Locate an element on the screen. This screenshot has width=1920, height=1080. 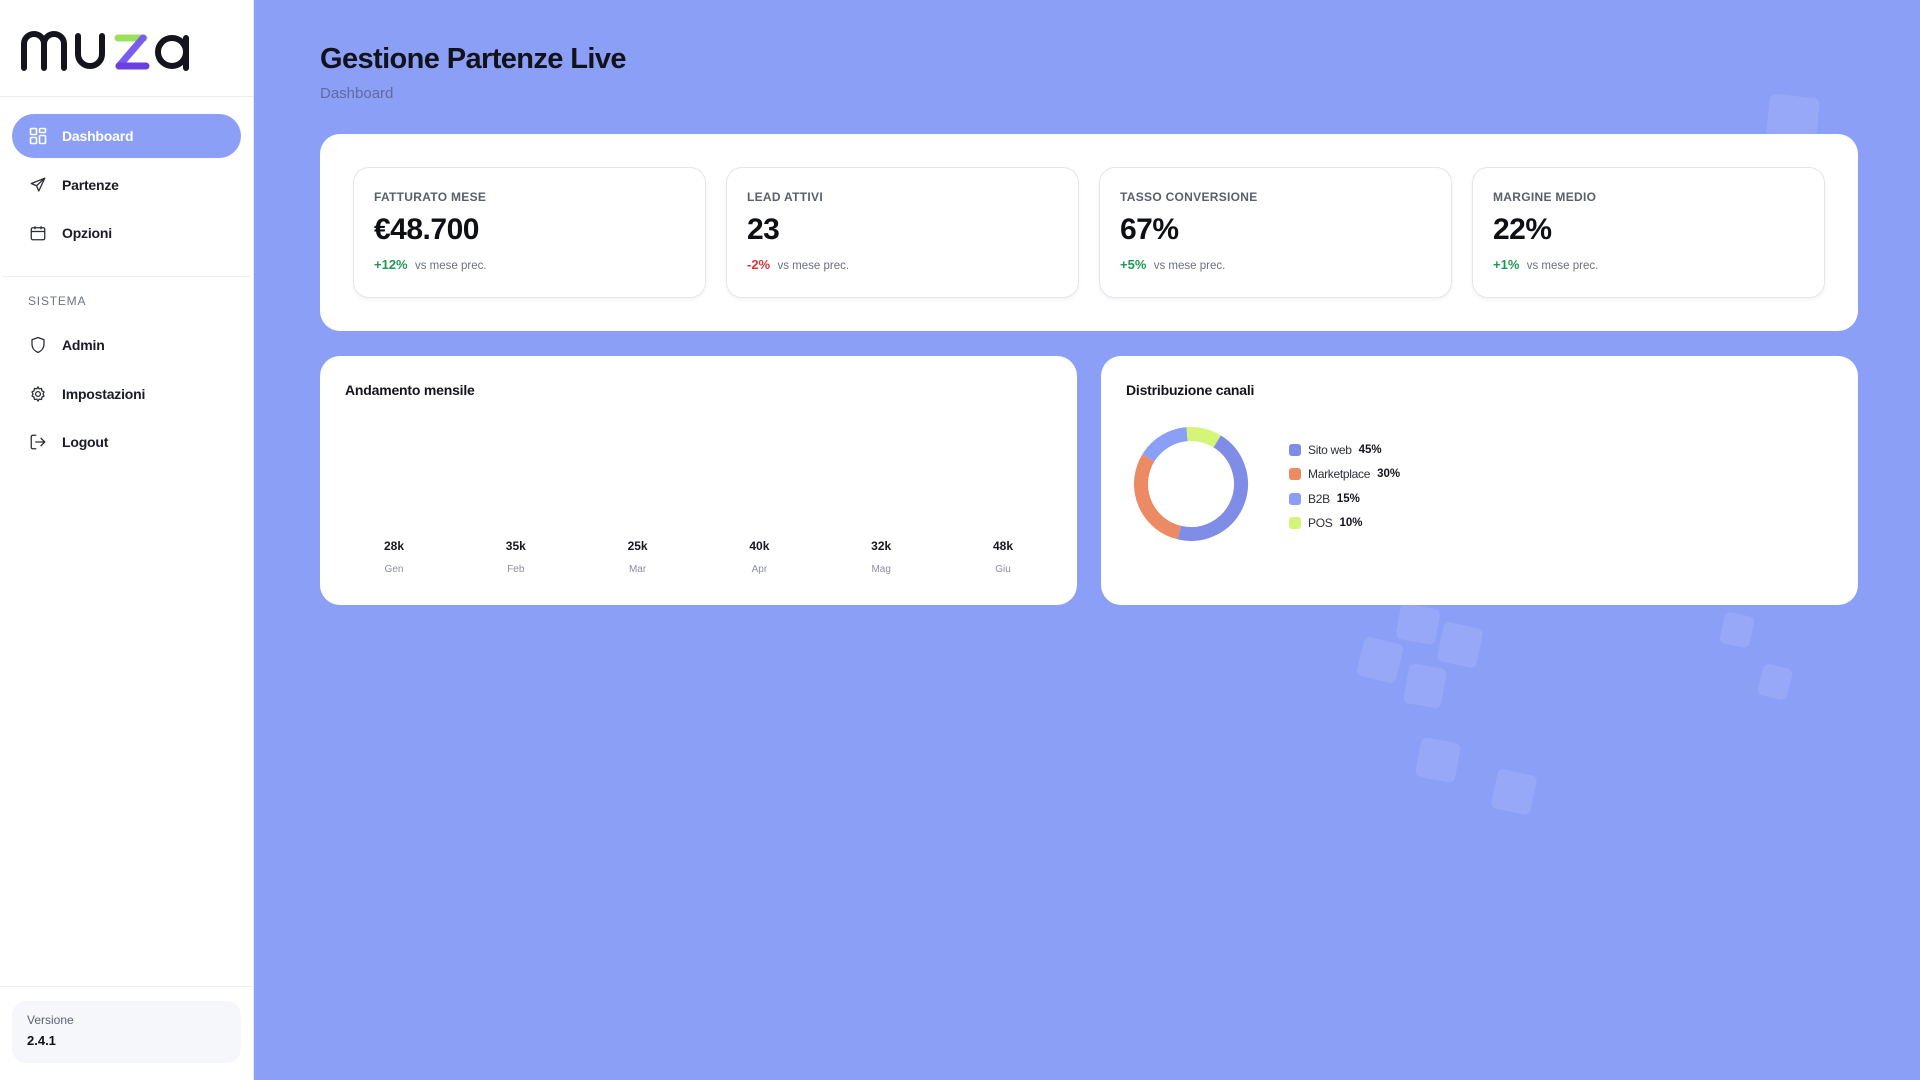
legend-item: POS 10% is located at coordinates (1344, 523).